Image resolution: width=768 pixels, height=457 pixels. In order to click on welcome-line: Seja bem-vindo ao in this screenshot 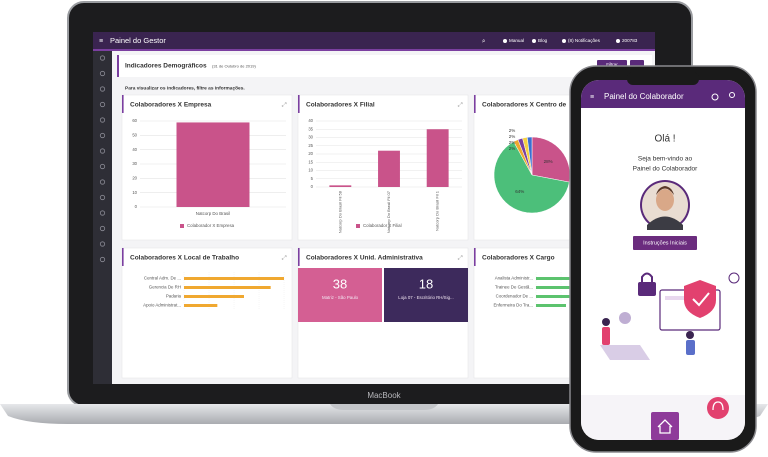, I will do `click(665, 159)`.